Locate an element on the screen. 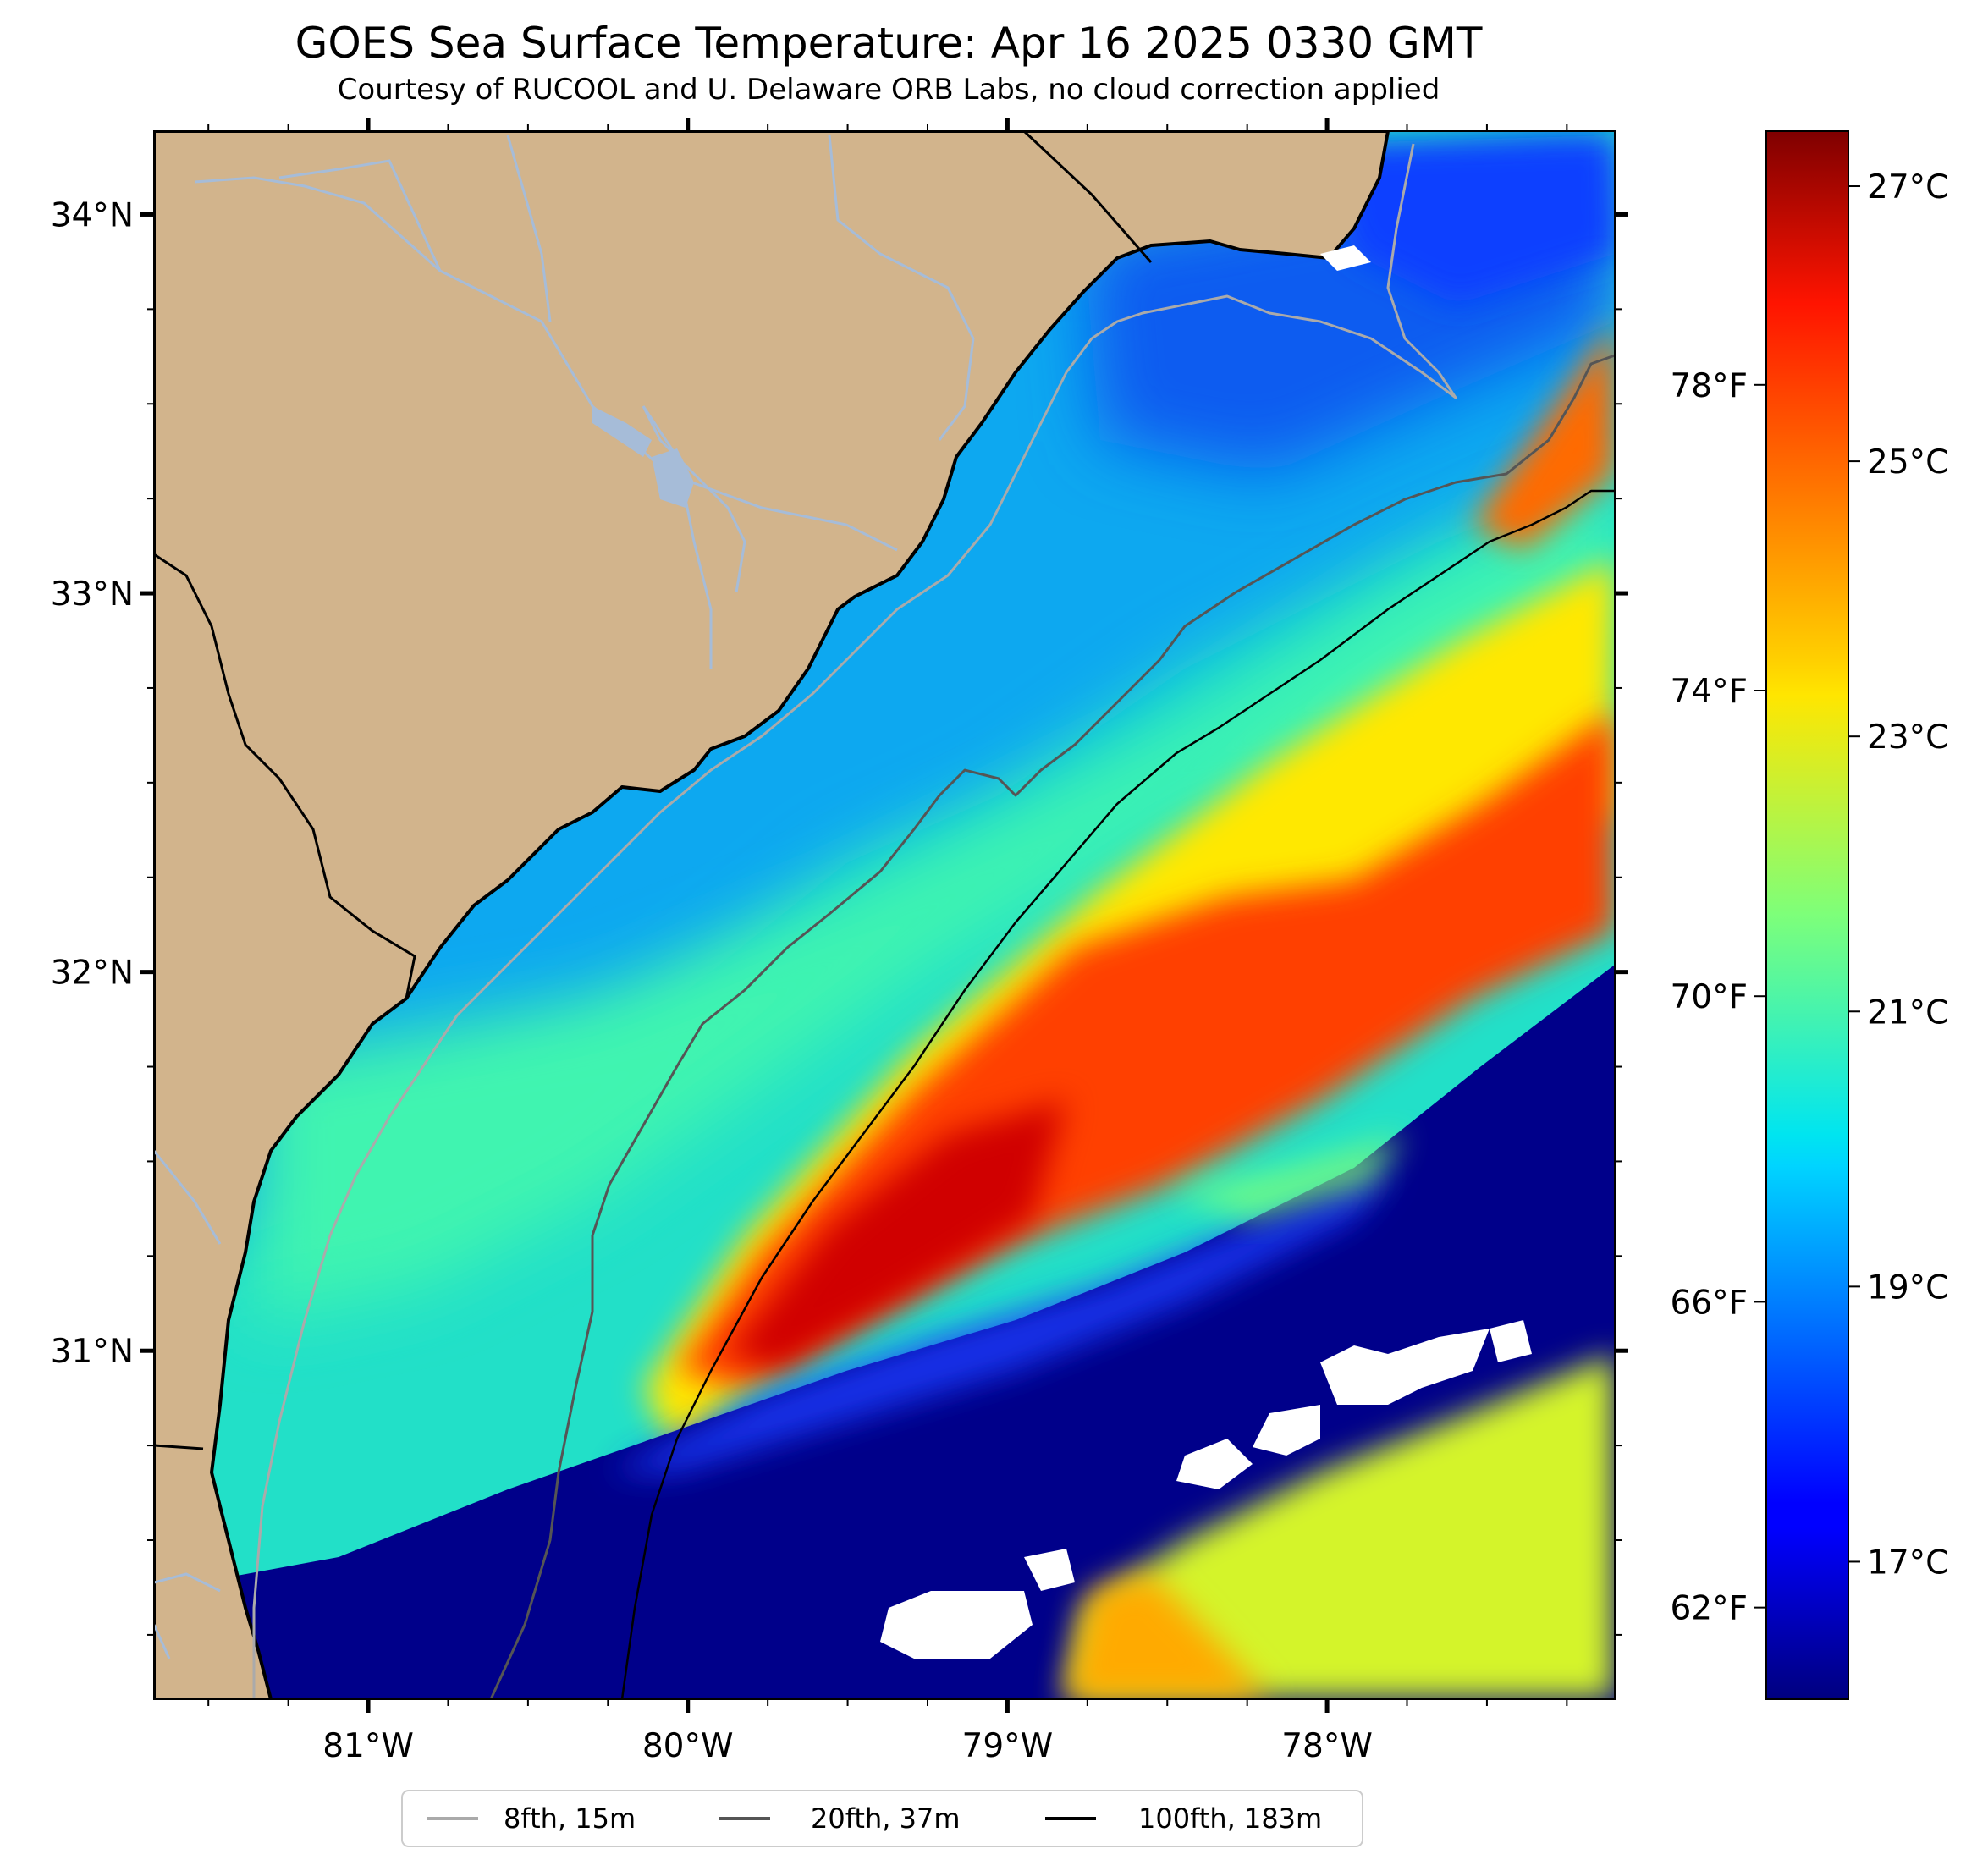  lon-tick-label: 78°W is located at coordinates (1327, 1746).